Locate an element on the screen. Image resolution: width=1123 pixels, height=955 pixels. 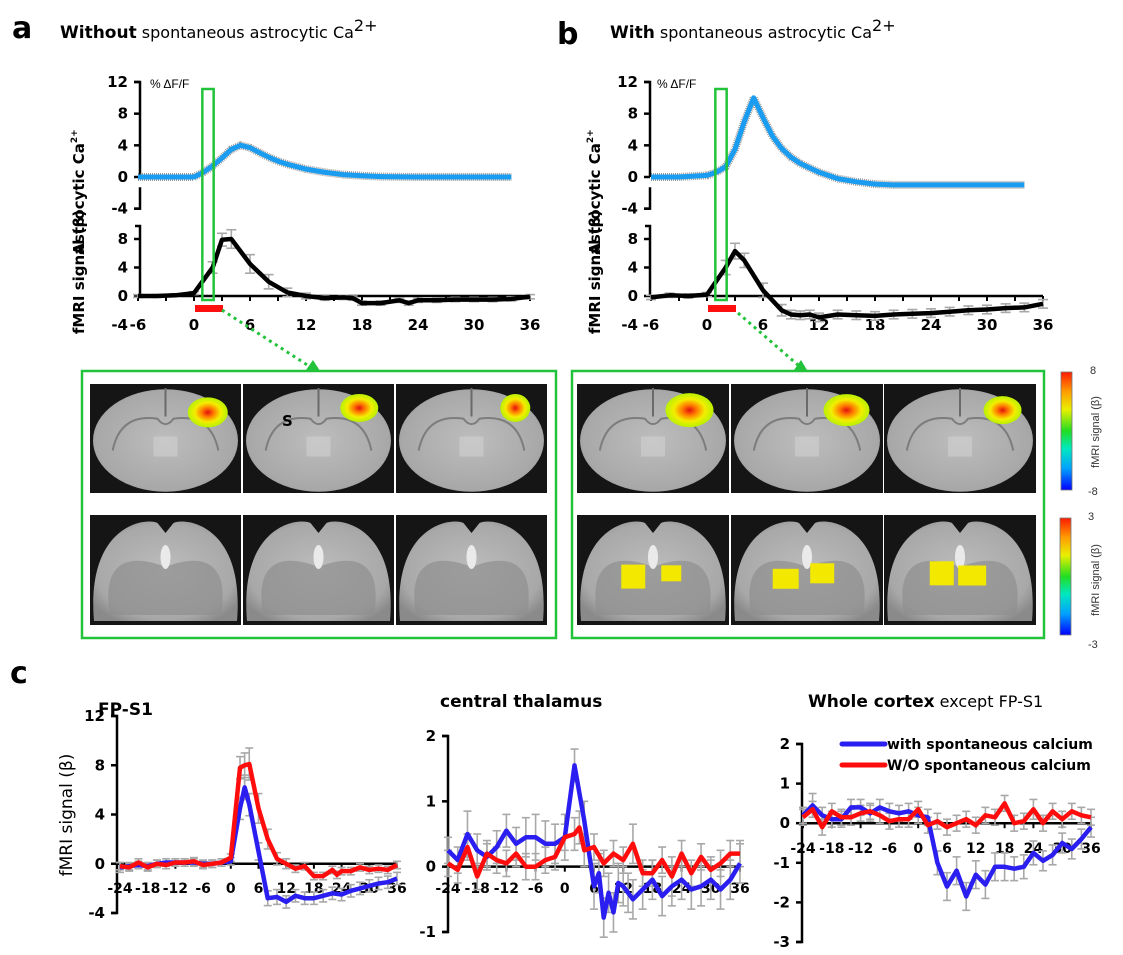
legend-label: W/O spontaneous calcium is located at coordinates (989, 766).